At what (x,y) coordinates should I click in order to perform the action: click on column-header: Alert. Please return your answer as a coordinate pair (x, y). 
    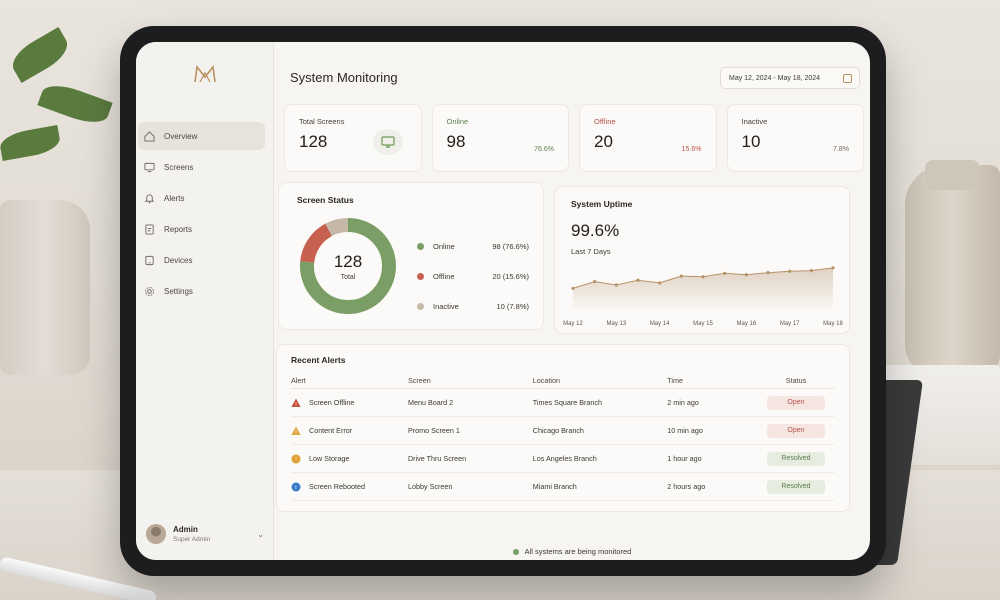
    Looking at the image, I should click on (298, 380).